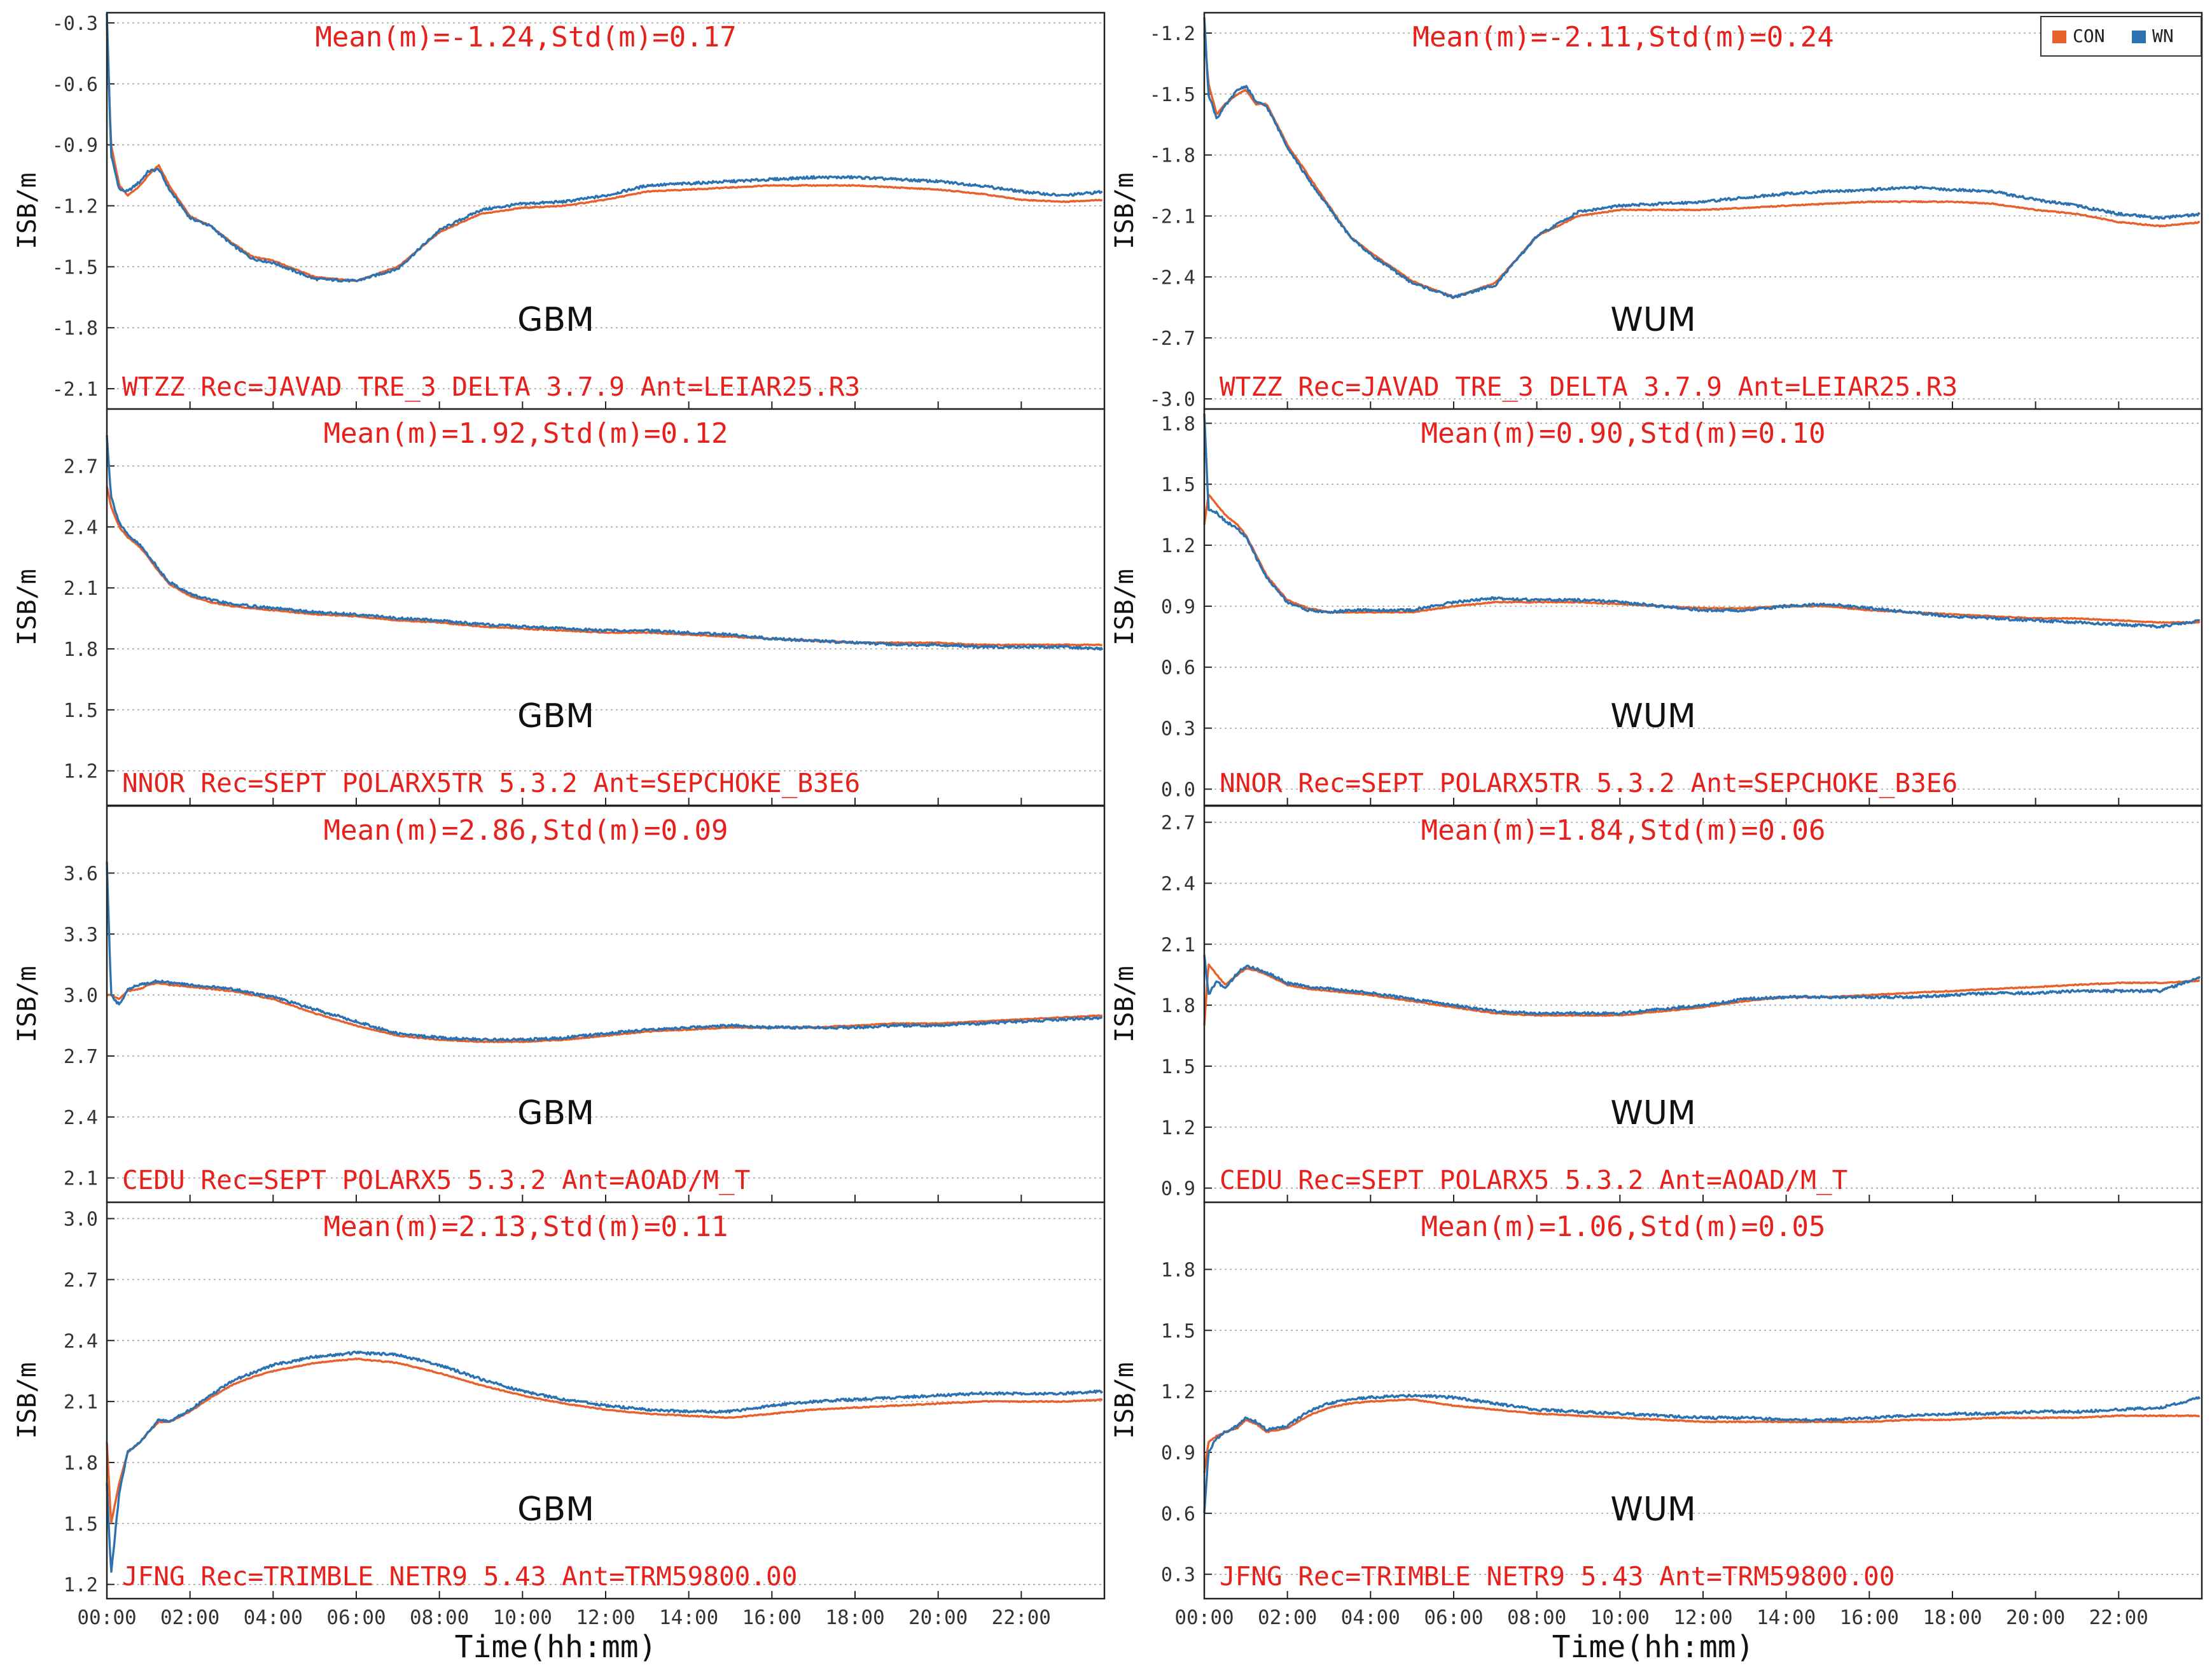 The width and height of the screenshot is (2212, 1668). I want to click on y-tick-label: -3.0, so click(1172, 400).